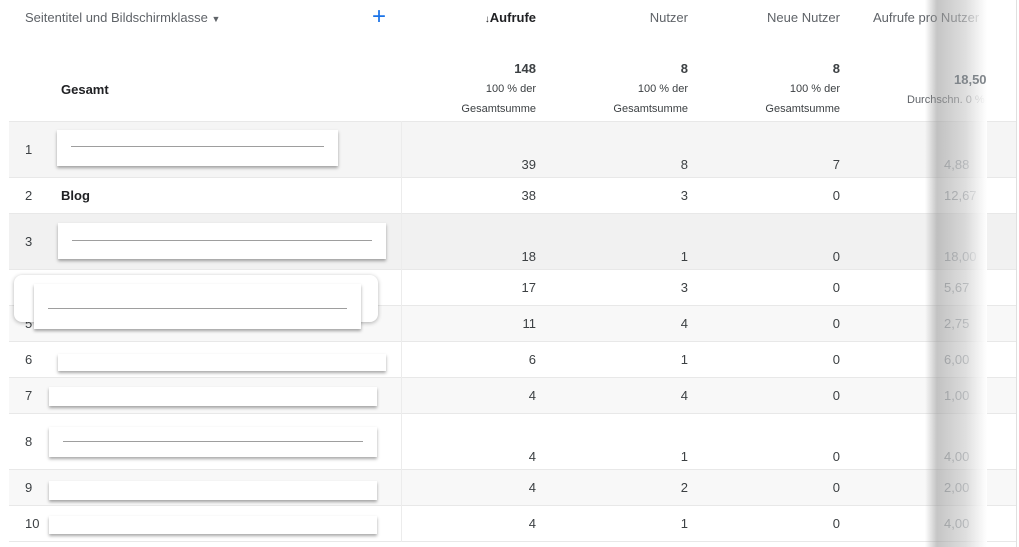  I want to click on cell-aufrufe: 38, so click(528, 195).